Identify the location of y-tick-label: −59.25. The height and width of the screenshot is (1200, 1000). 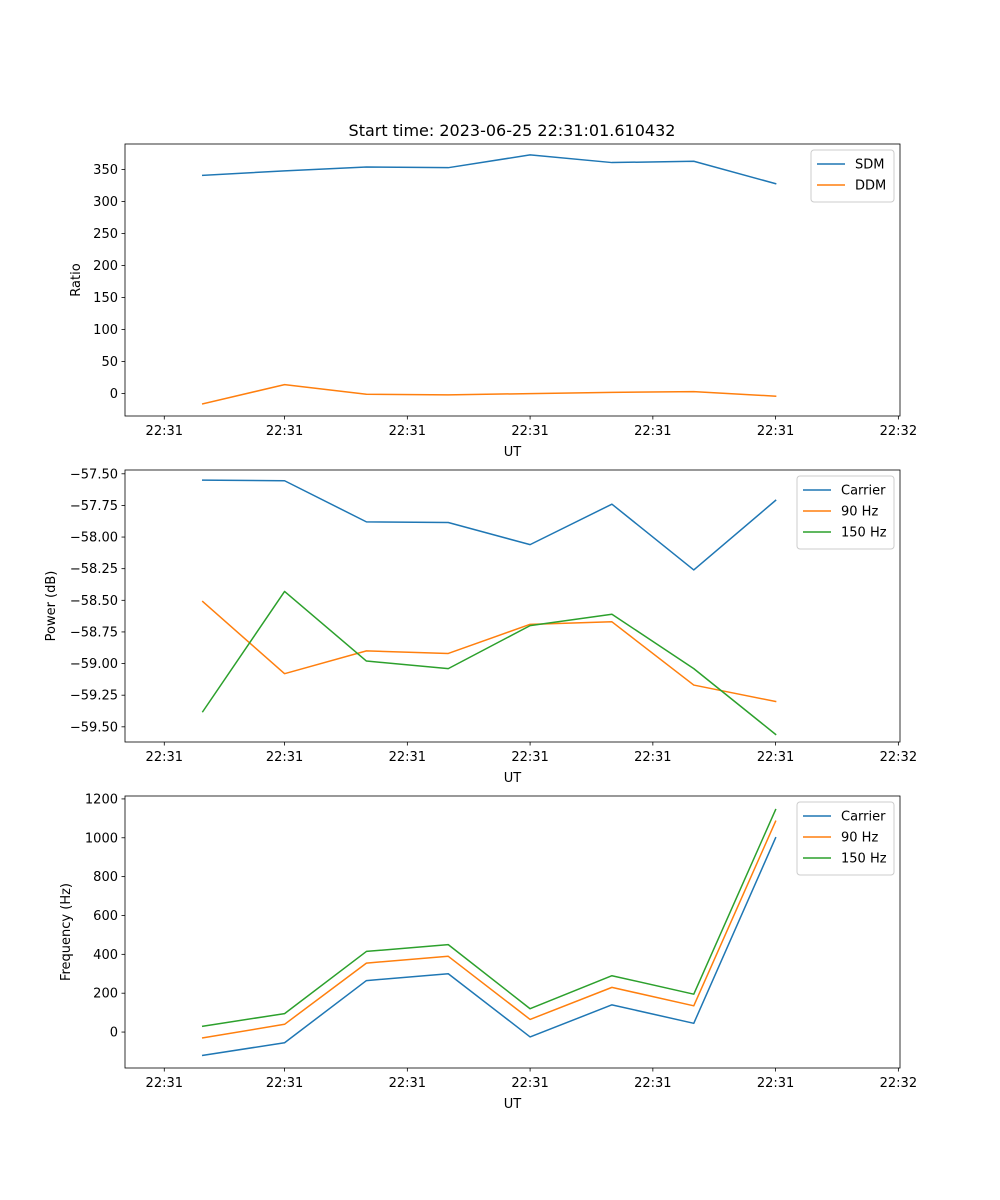
(94, 696).